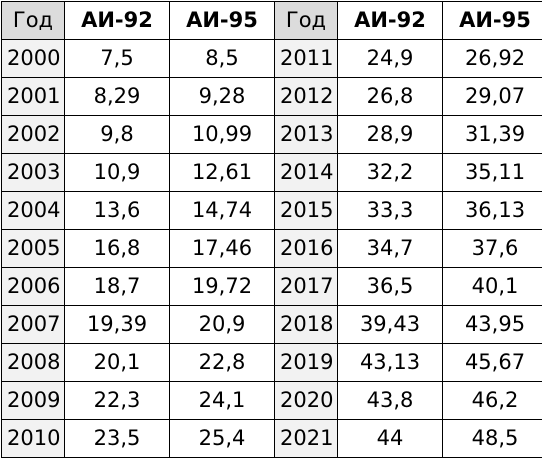 The image size is (542, 458). What do you see at coordinates (117, 401) in the screenshot?
I see `cell-ai92: 22,3` at bounding box center [117, 401].